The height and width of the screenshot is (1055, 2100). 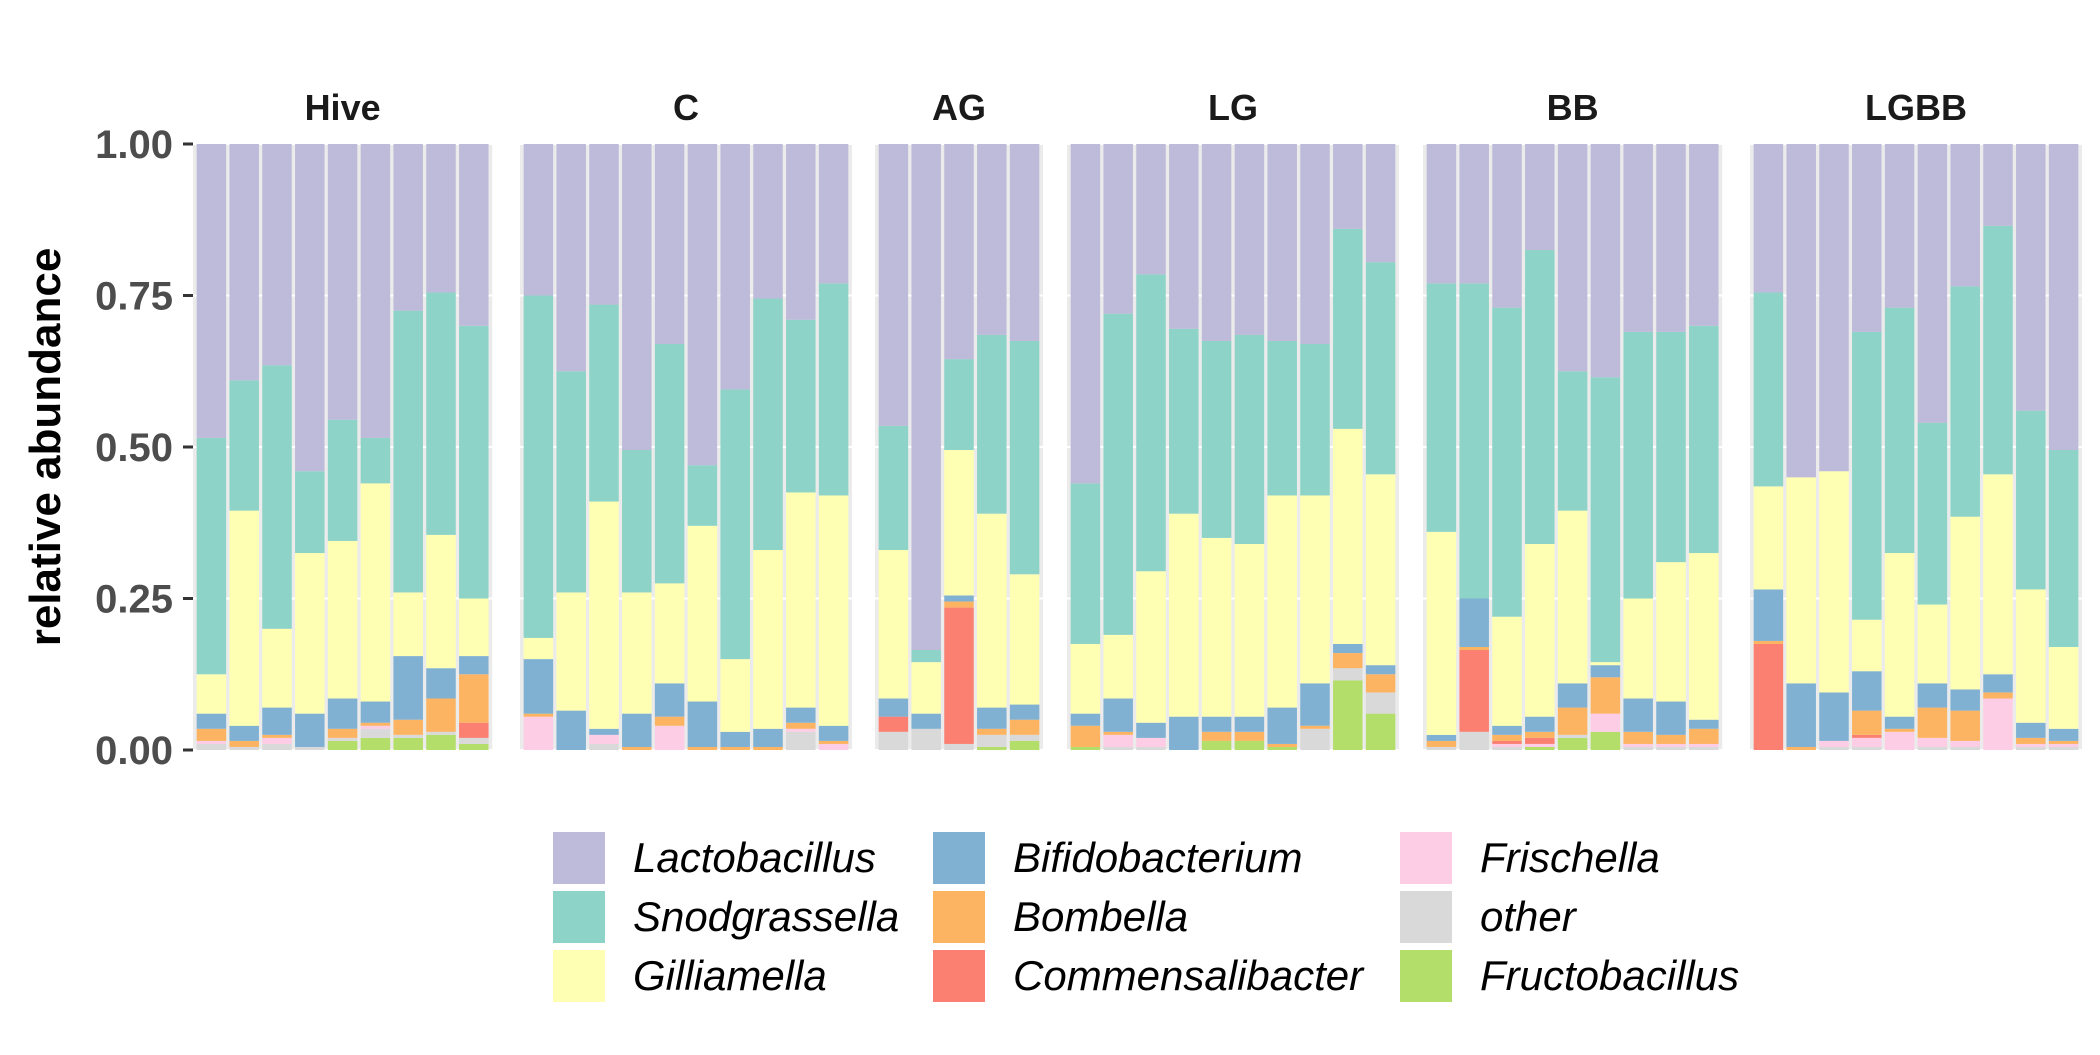 What do you see at coordinates (1426, 858) in the screenshot?
I see `legend-swatch` at bounding box center [1426, 858].